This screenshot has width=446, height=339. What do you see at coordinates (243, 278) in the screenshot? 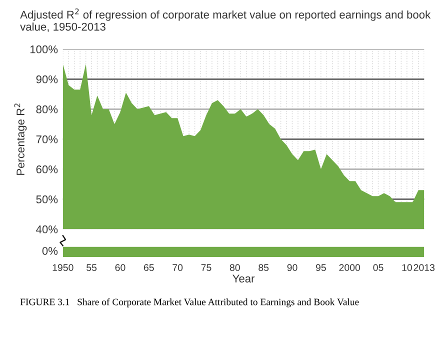
I see `x-axis-title: Year` at bounding box center [243, 278].